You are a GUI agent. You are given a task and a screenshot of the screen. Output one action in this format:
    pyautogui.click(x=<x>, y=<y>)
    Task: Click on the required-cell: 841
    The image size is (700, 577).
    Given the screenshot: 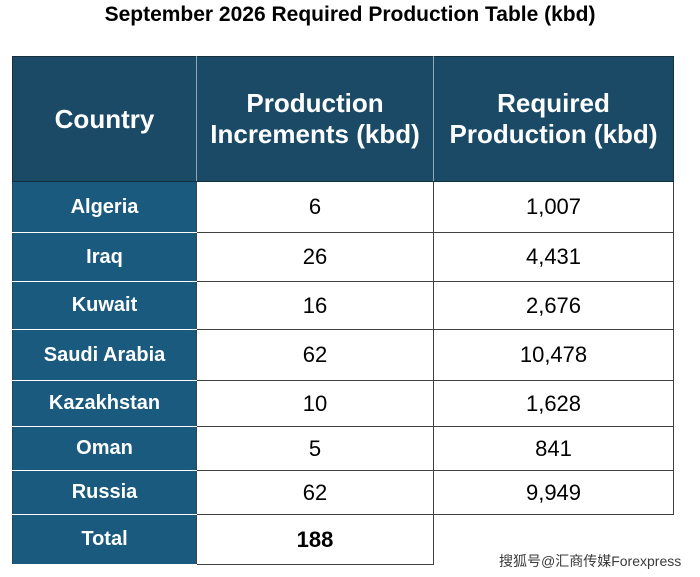 What is the action you would take?
    pyautogui.click(x=553, y=448)
    